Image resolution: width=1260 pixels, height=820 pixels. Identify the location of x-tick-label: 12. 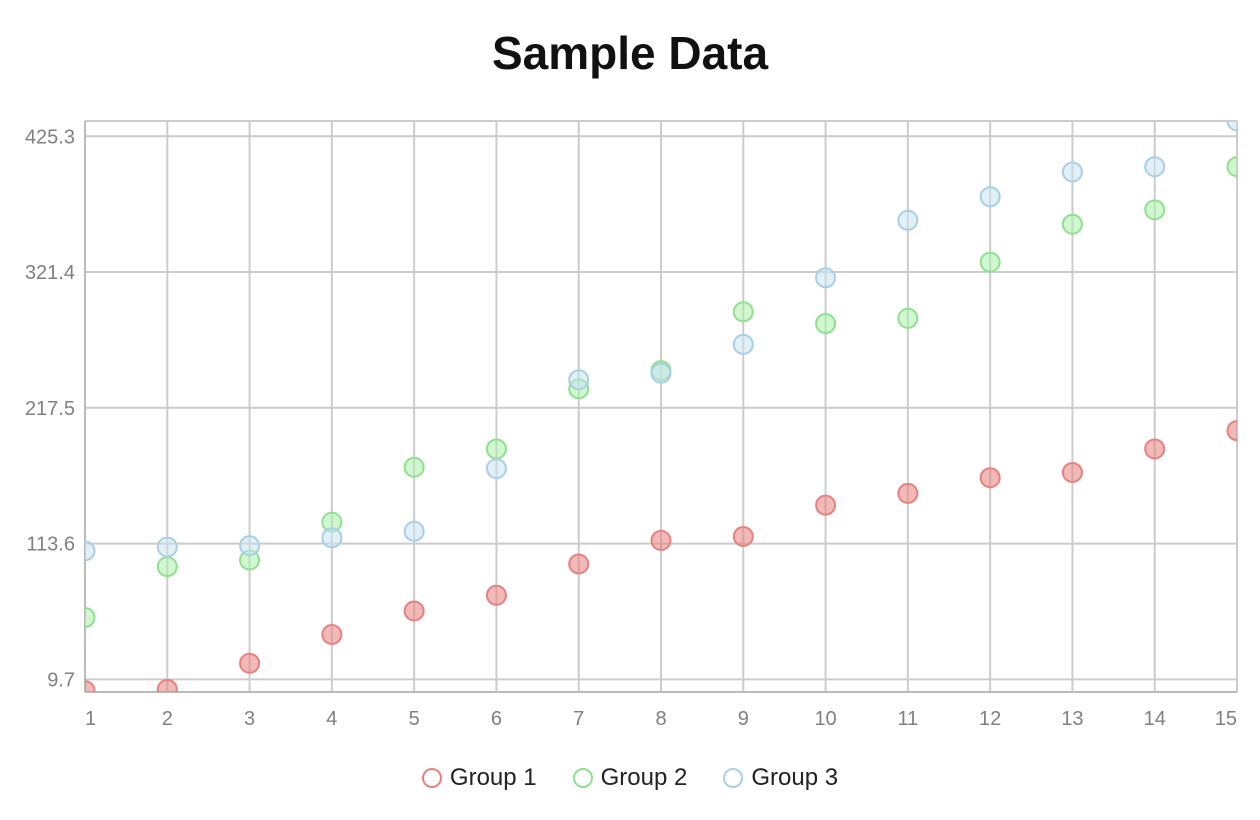
(990, 719).